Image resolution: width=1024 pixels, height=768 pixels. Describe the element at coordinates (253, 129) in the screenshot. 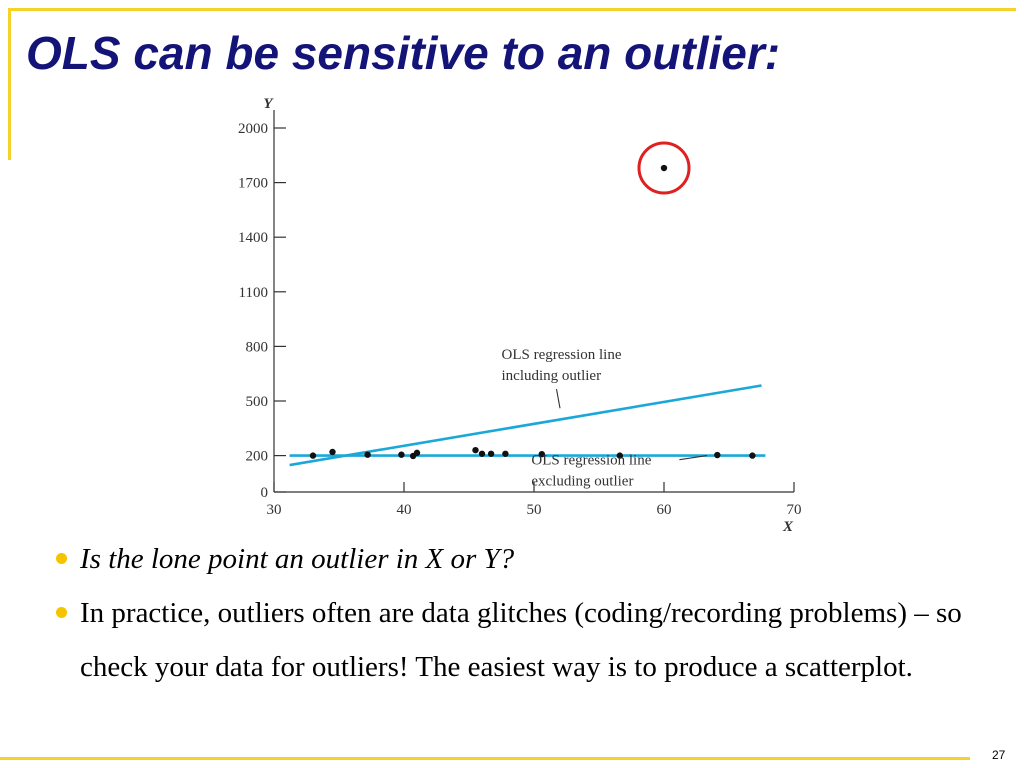

I see `y-tick-label: 2000` at that location.